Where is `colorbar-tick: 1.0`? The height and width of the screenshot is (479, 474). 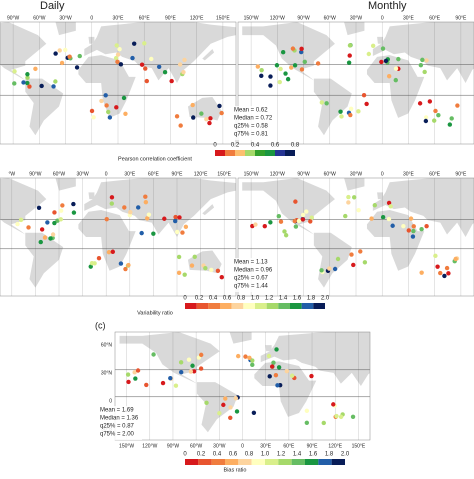
colorbar-tick: 1.0 is located at coordinates (265, 455).